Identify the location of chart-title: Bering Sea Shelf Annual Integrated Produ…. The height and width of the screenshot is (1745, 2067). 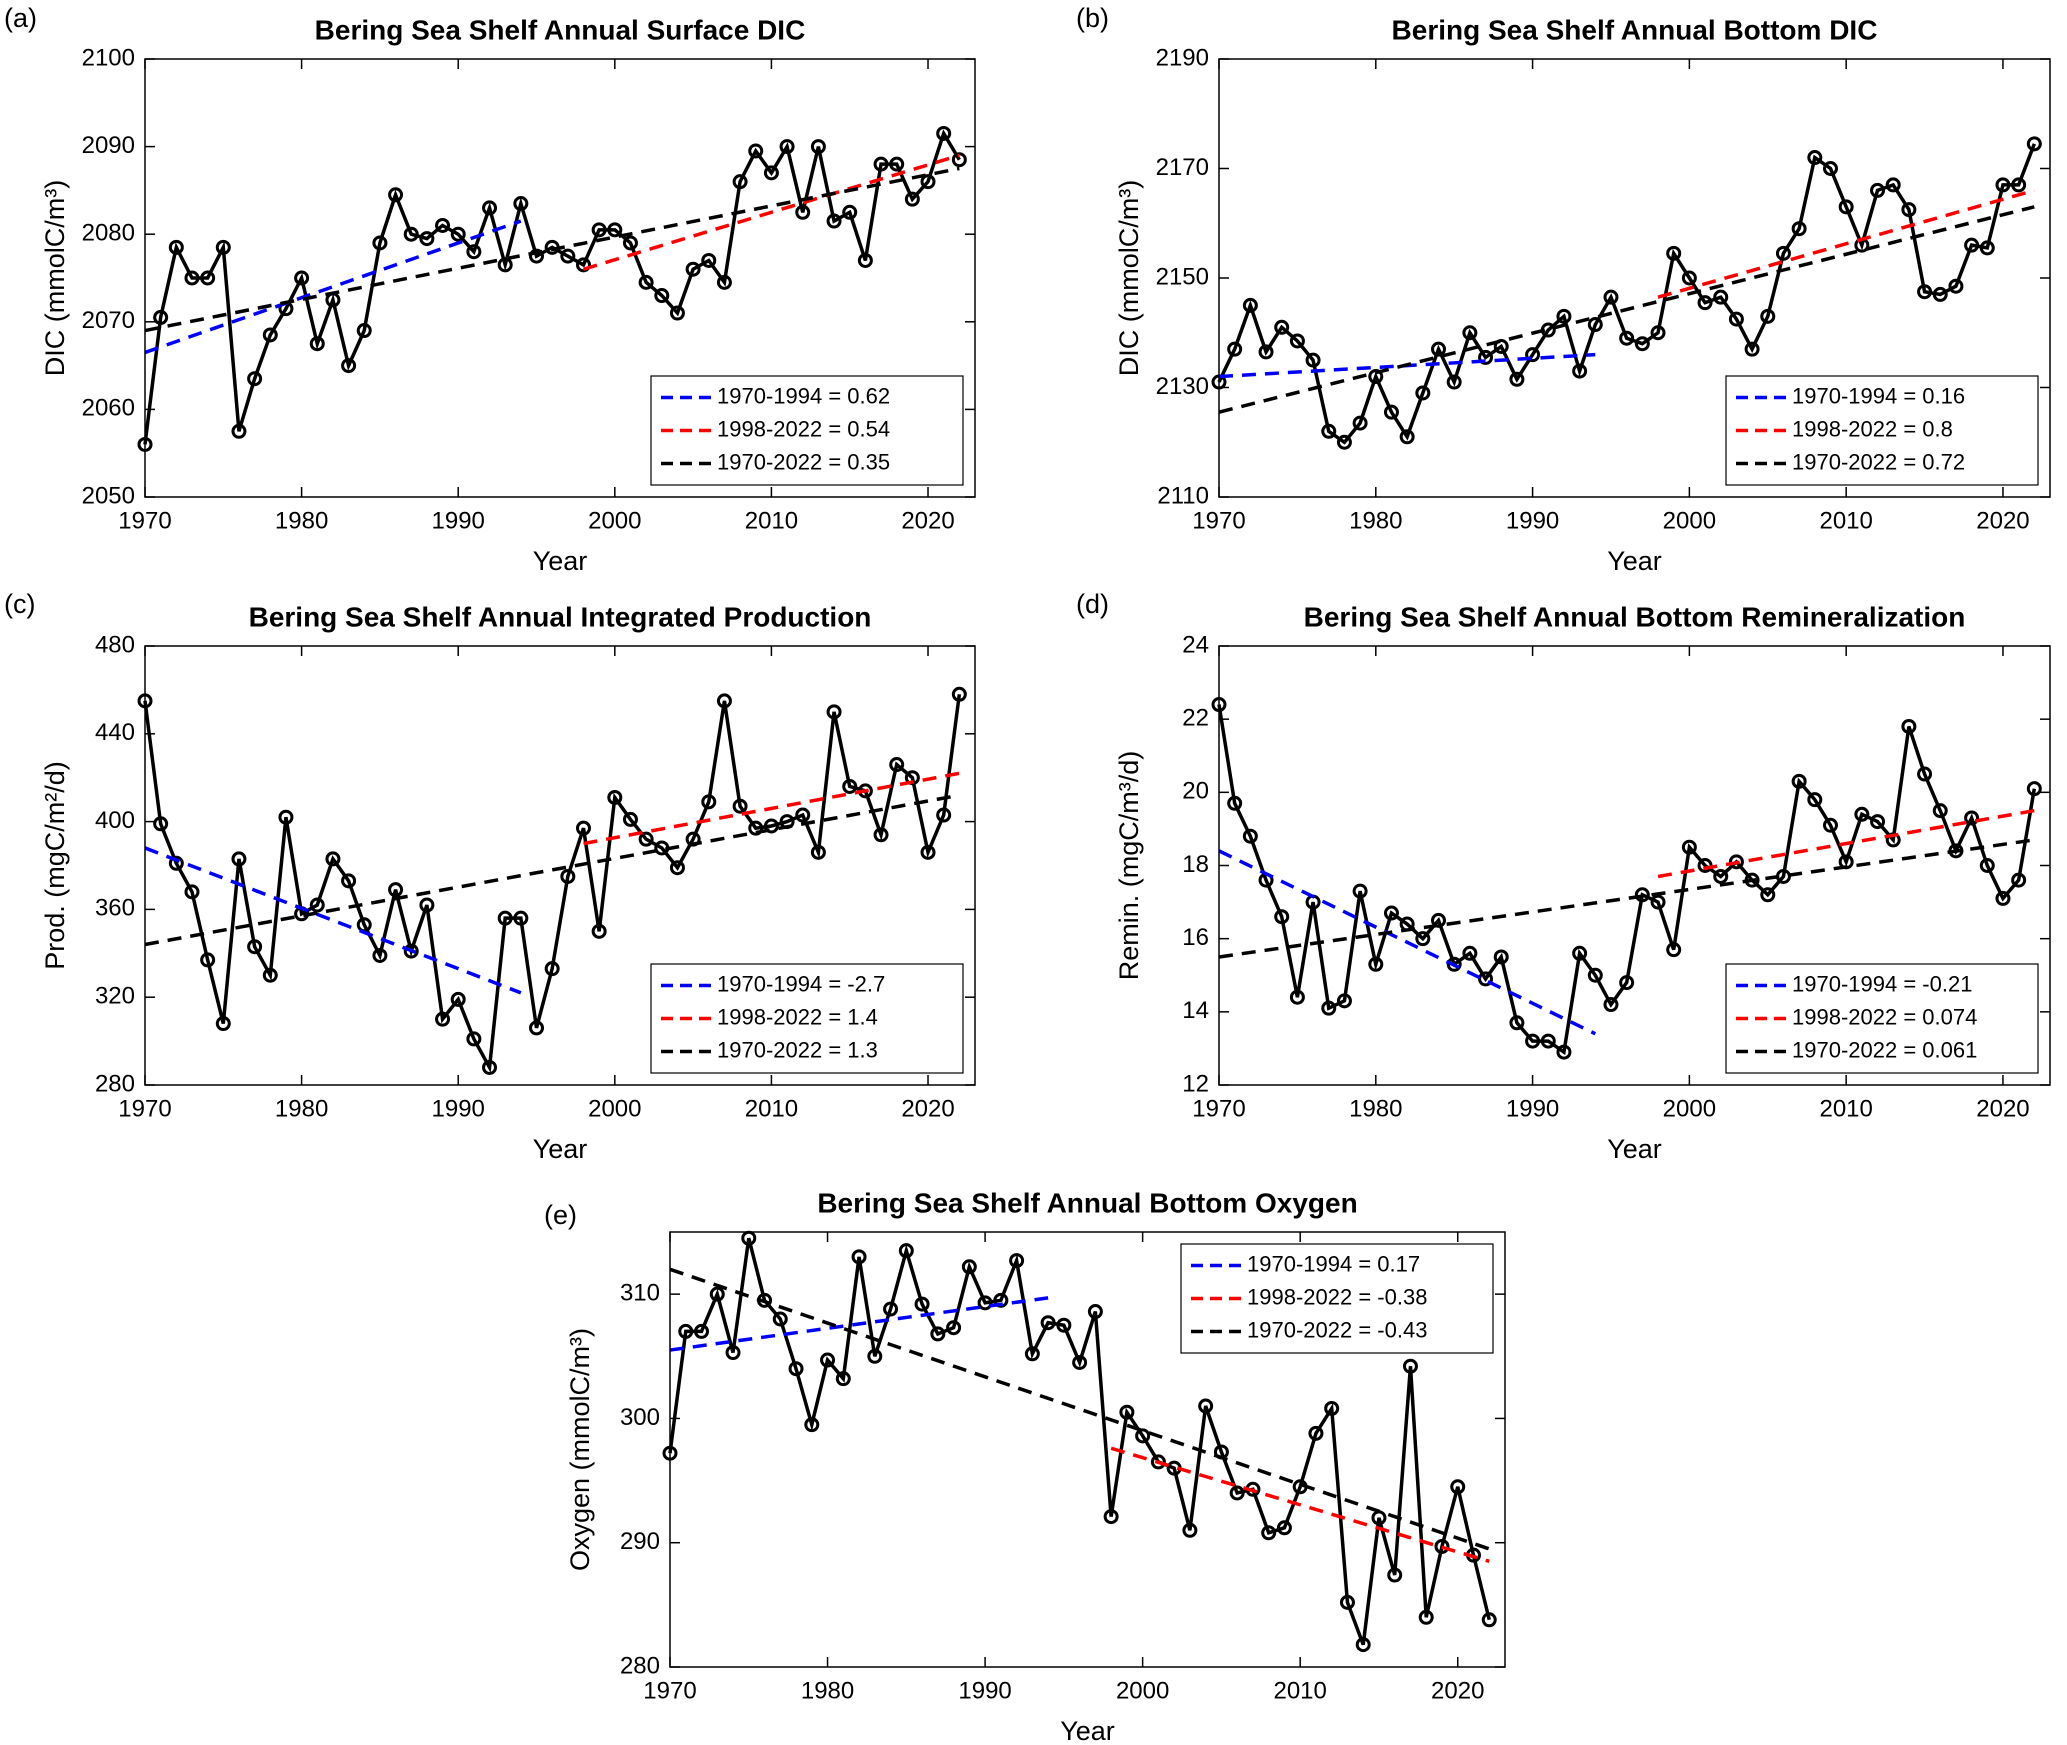
(560, 616).